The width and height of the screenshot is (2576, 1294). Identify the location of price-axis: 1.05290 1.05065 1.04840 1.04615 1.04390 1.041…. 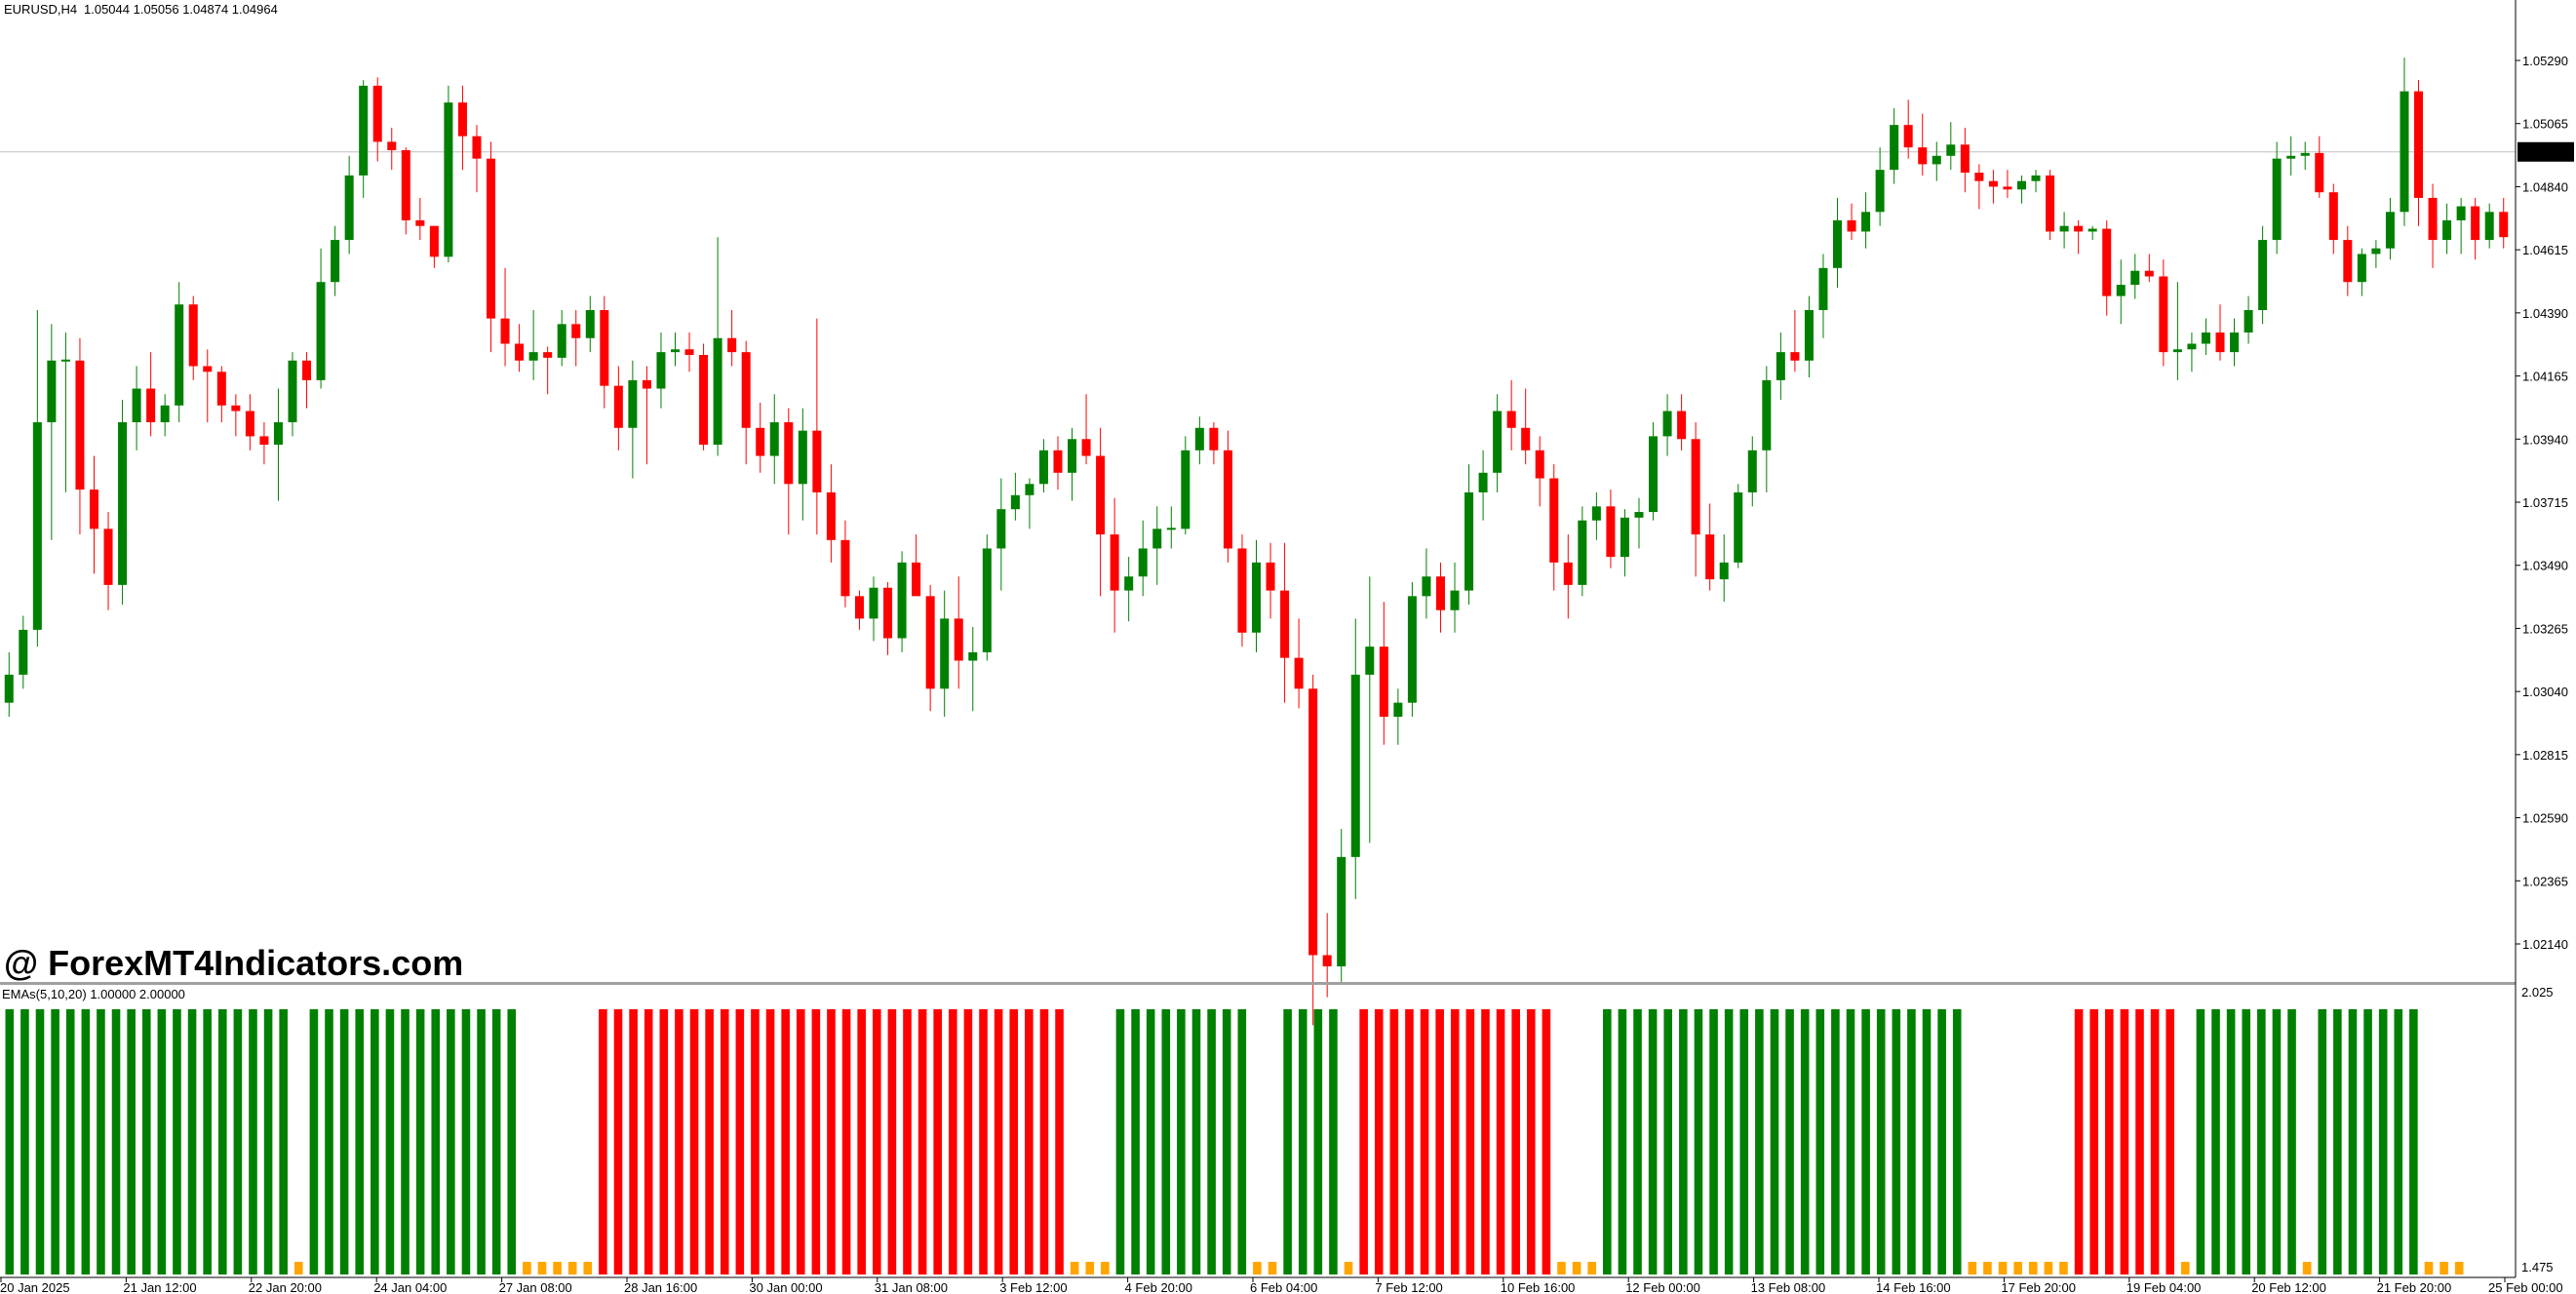
(2542, 503).